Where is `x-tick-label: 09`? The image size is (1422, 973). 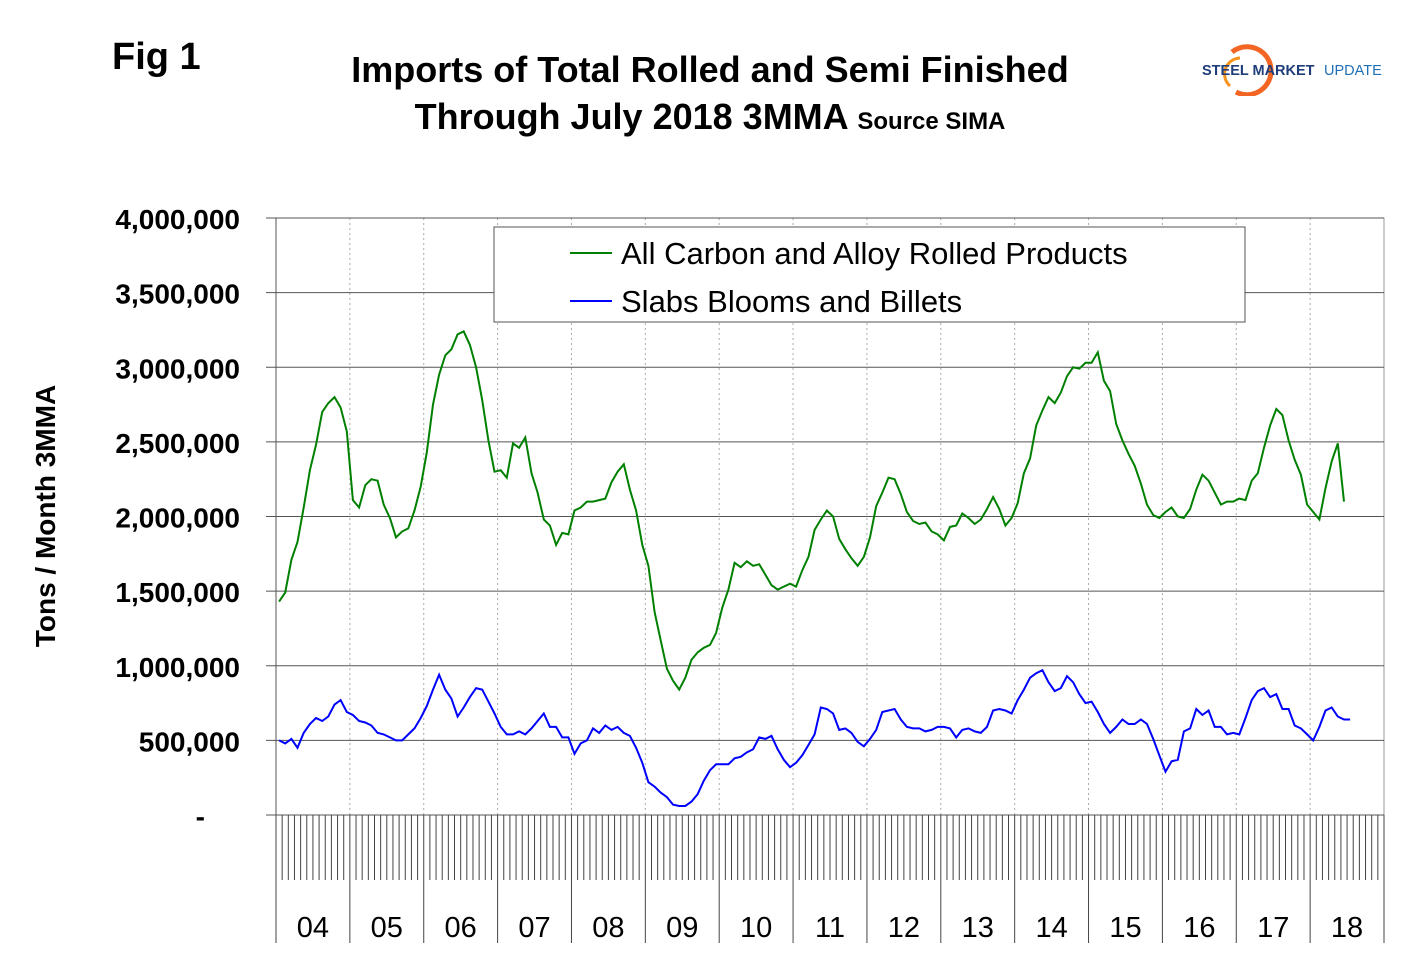 x-tick-label: 09 is located at coordinates (682, 928).